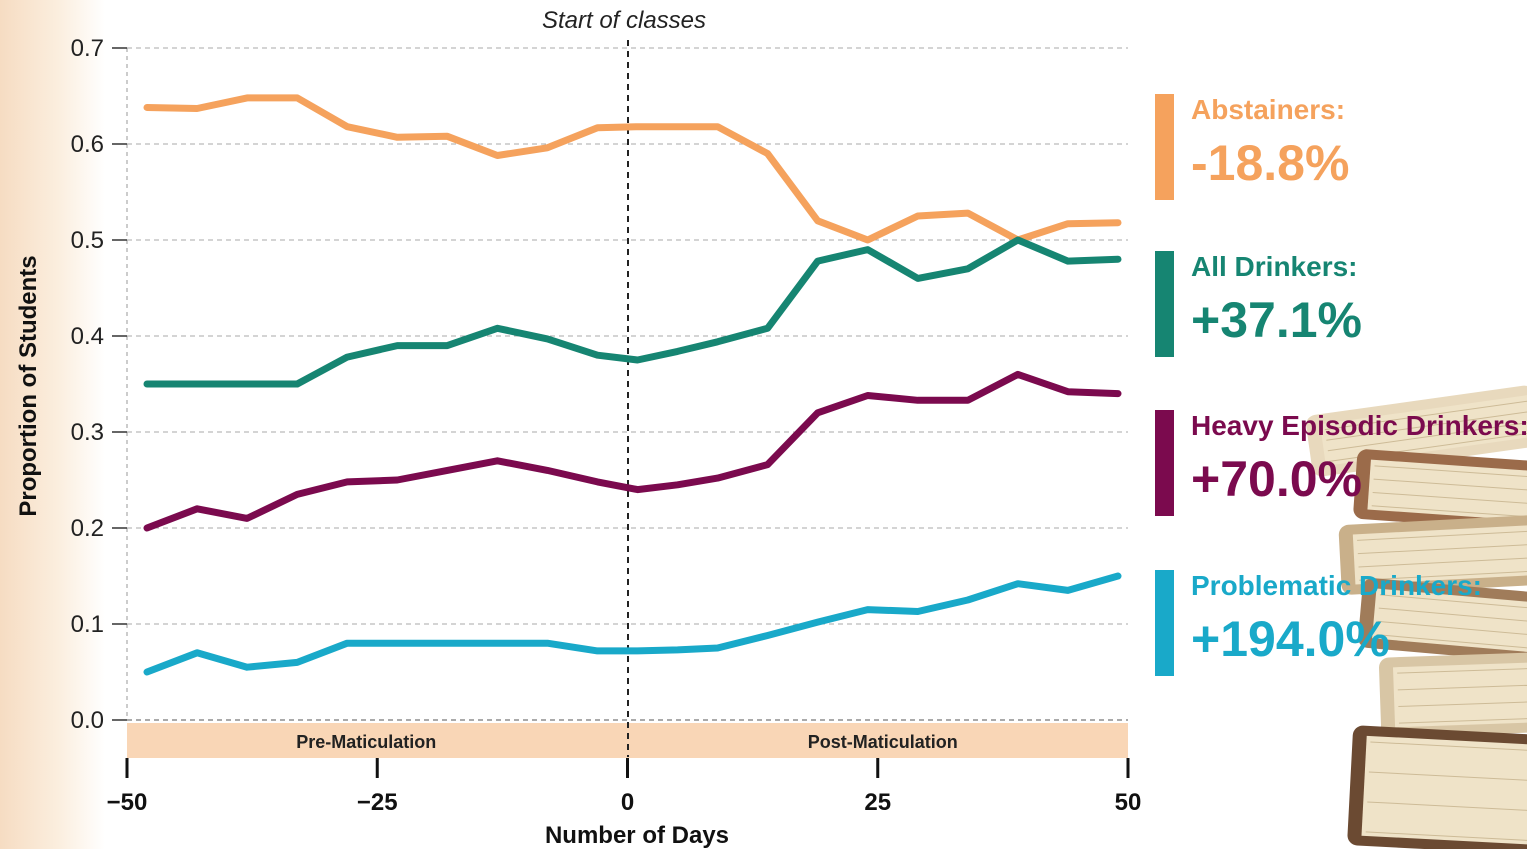 This screenshot has height=849, width=1527. I want to click on y-tick-label: 0.7, so click(87, 48).